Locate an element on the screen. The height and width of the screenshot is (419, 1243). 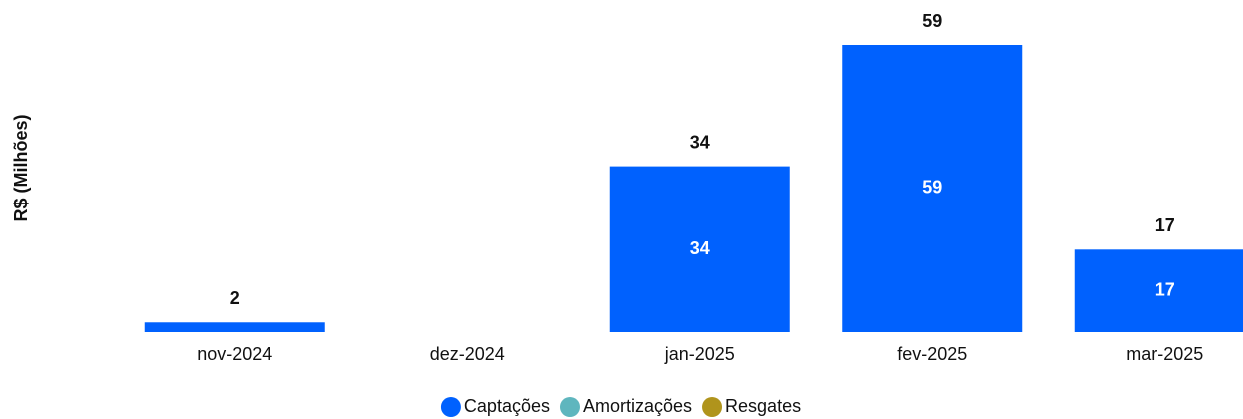
segment-label: 59 is located at coordinates (932, 187).